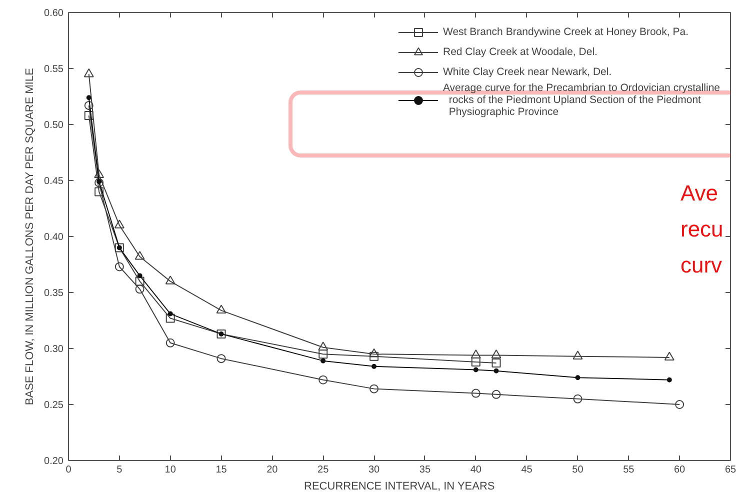 The height and width of the screenshot is (500, 738). Describe the element at coordinates (425, 470) in the screenshot. I see `x-tick-label: 35` at that location.